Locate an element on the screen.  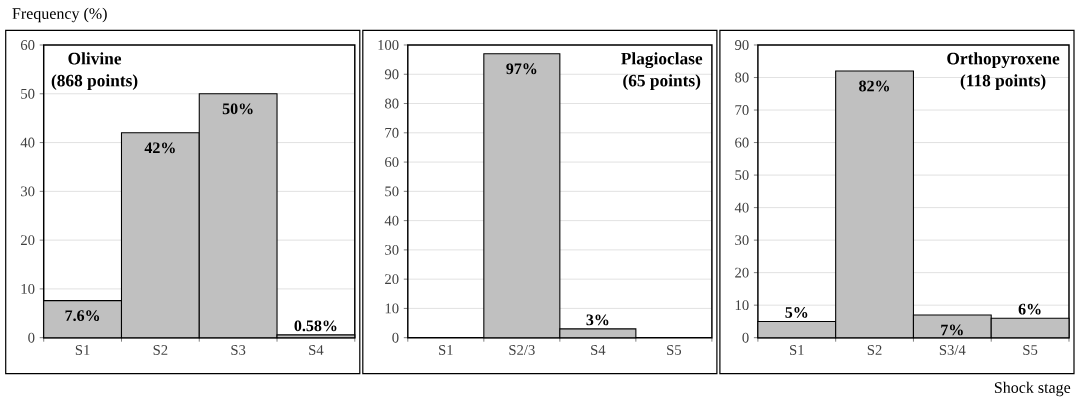
data-label: 5% is located at coordinates (796, 312).